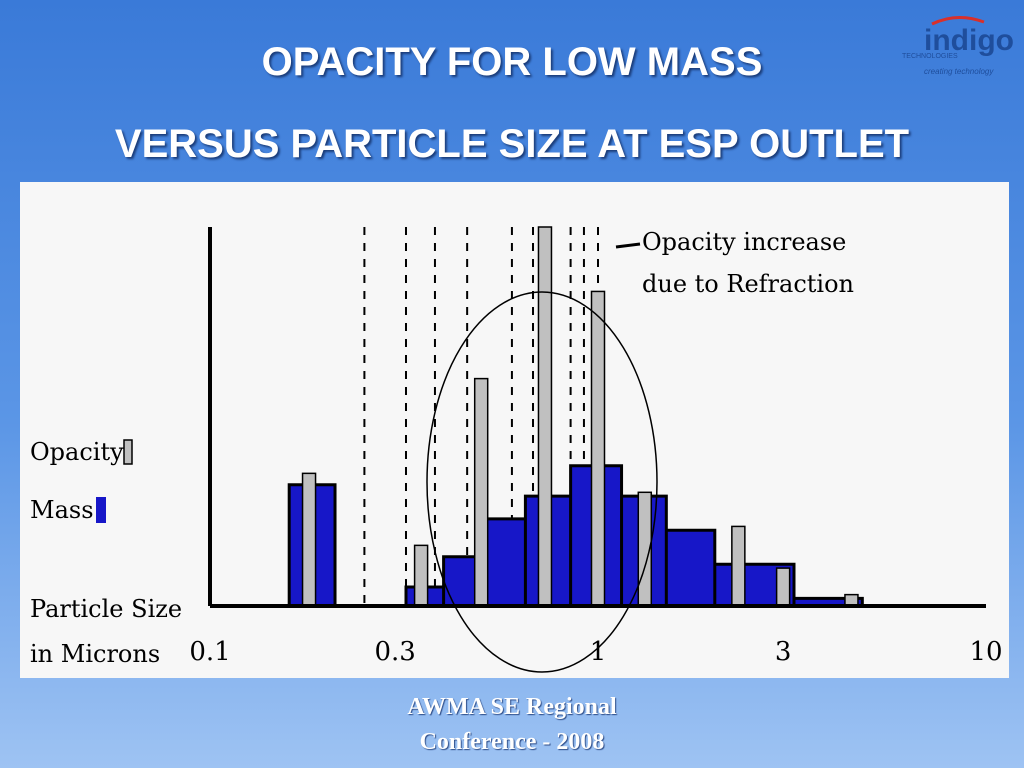 This screenshot has width=1024, height=768. Describe the element at coordinates (783, 652) in the screenshot. I see `x-tick-label-3: 3` at that location.